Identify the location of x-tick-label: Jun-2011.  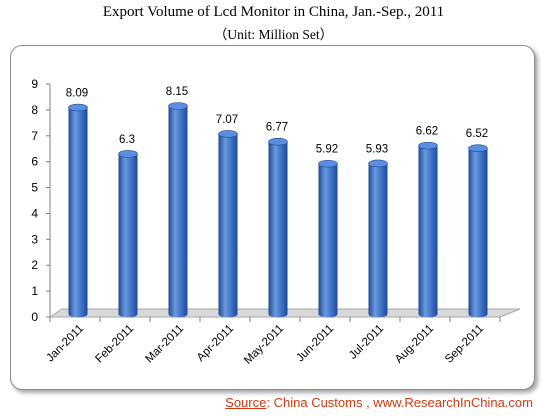
(315, 344).